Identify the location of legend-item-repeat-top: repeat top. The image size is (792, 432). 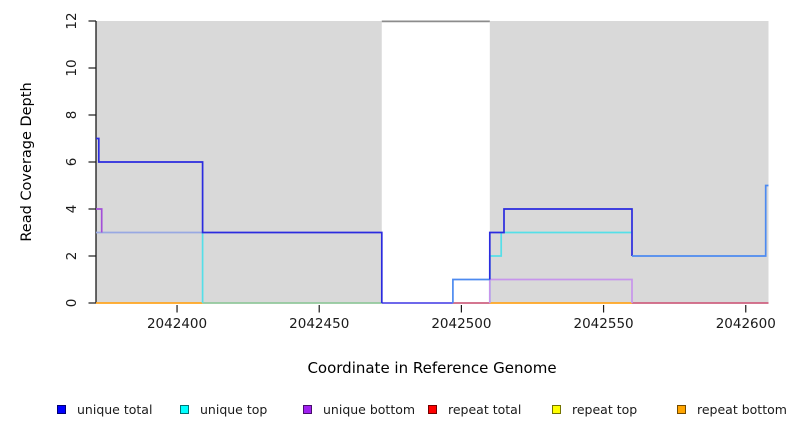
(594, 409).